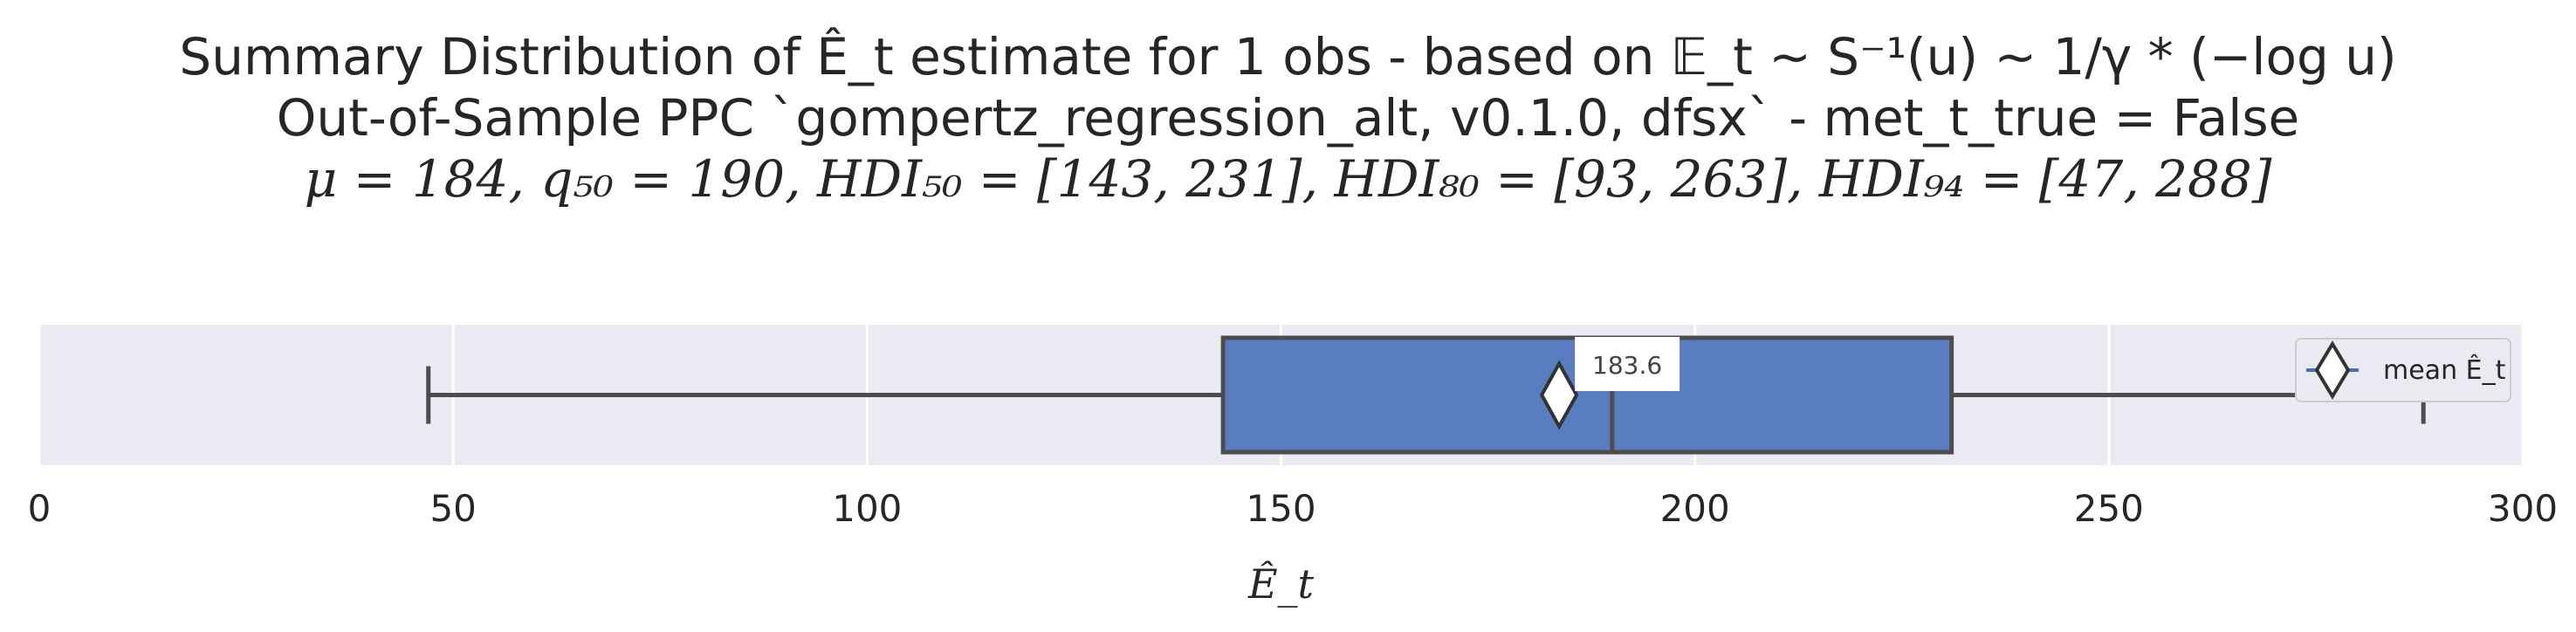 The image size is (2576, 632). What do you see at coordinates (2444, 370) in the screenshot?
I see `legend-label: mean Ê_t` at bounding box center [2444, 370].